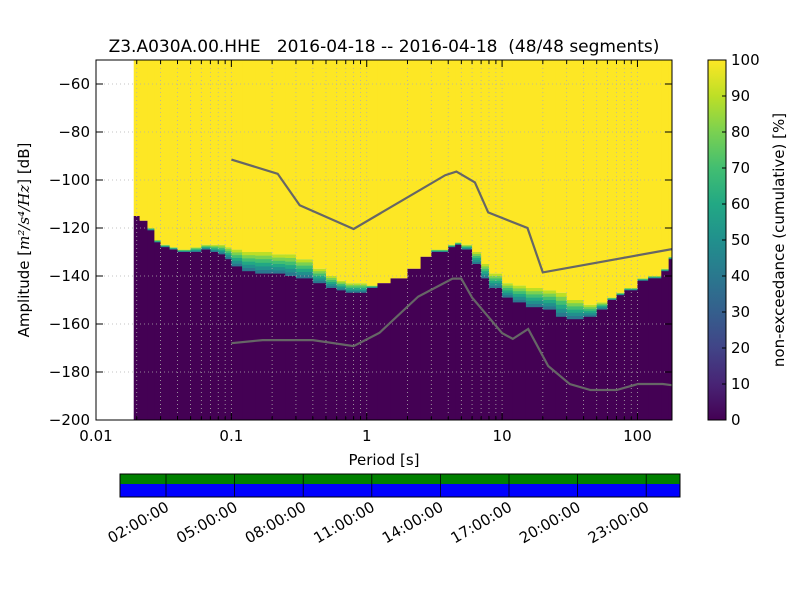 The width and height of the screenshot is (800, 600). I want to click on y-axis-label-math: m²/s⁴/Hz, so click(24, 217).